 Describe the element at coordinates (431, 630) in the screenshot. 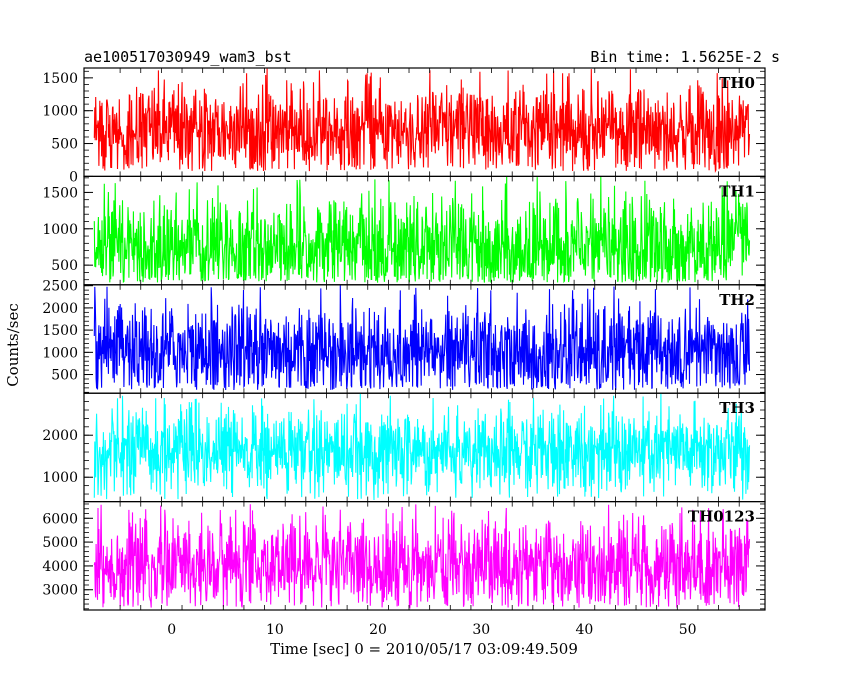

I see `x-axis: 0 10 20 30 40 50` at that location.